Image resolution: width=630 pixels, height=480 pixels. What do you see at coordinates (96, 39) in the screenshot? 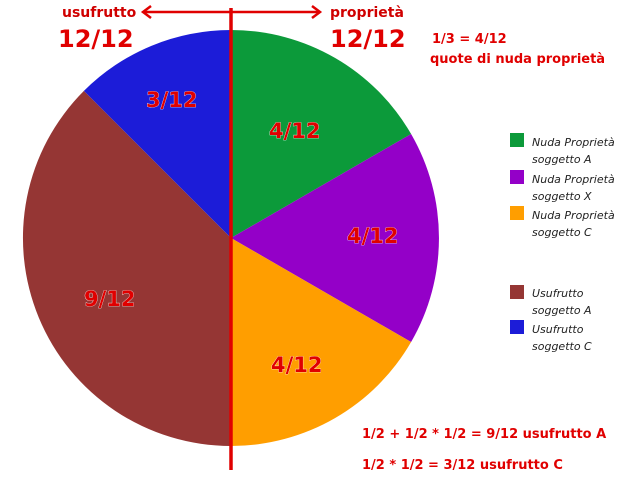
I see `left-total: 12/12` at bounding box center [96, 39].